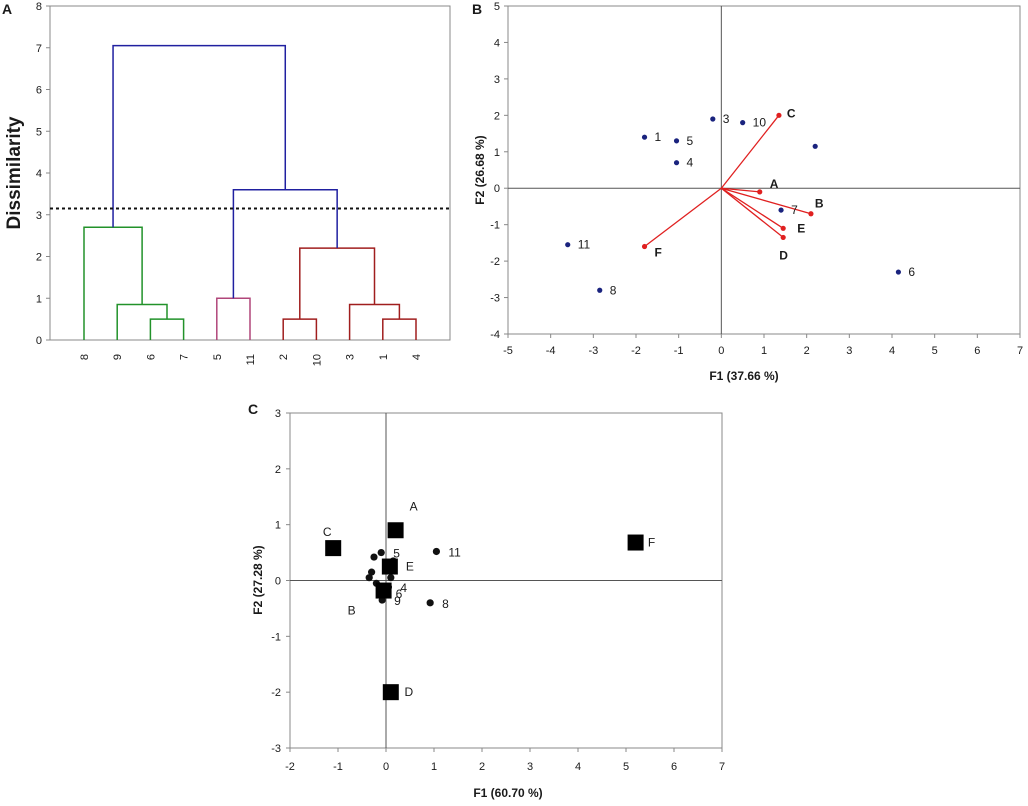  Describe the element at coordinates (39, 299) in the screenshot. I see `panel-a-ytick-label: 1` at that location.